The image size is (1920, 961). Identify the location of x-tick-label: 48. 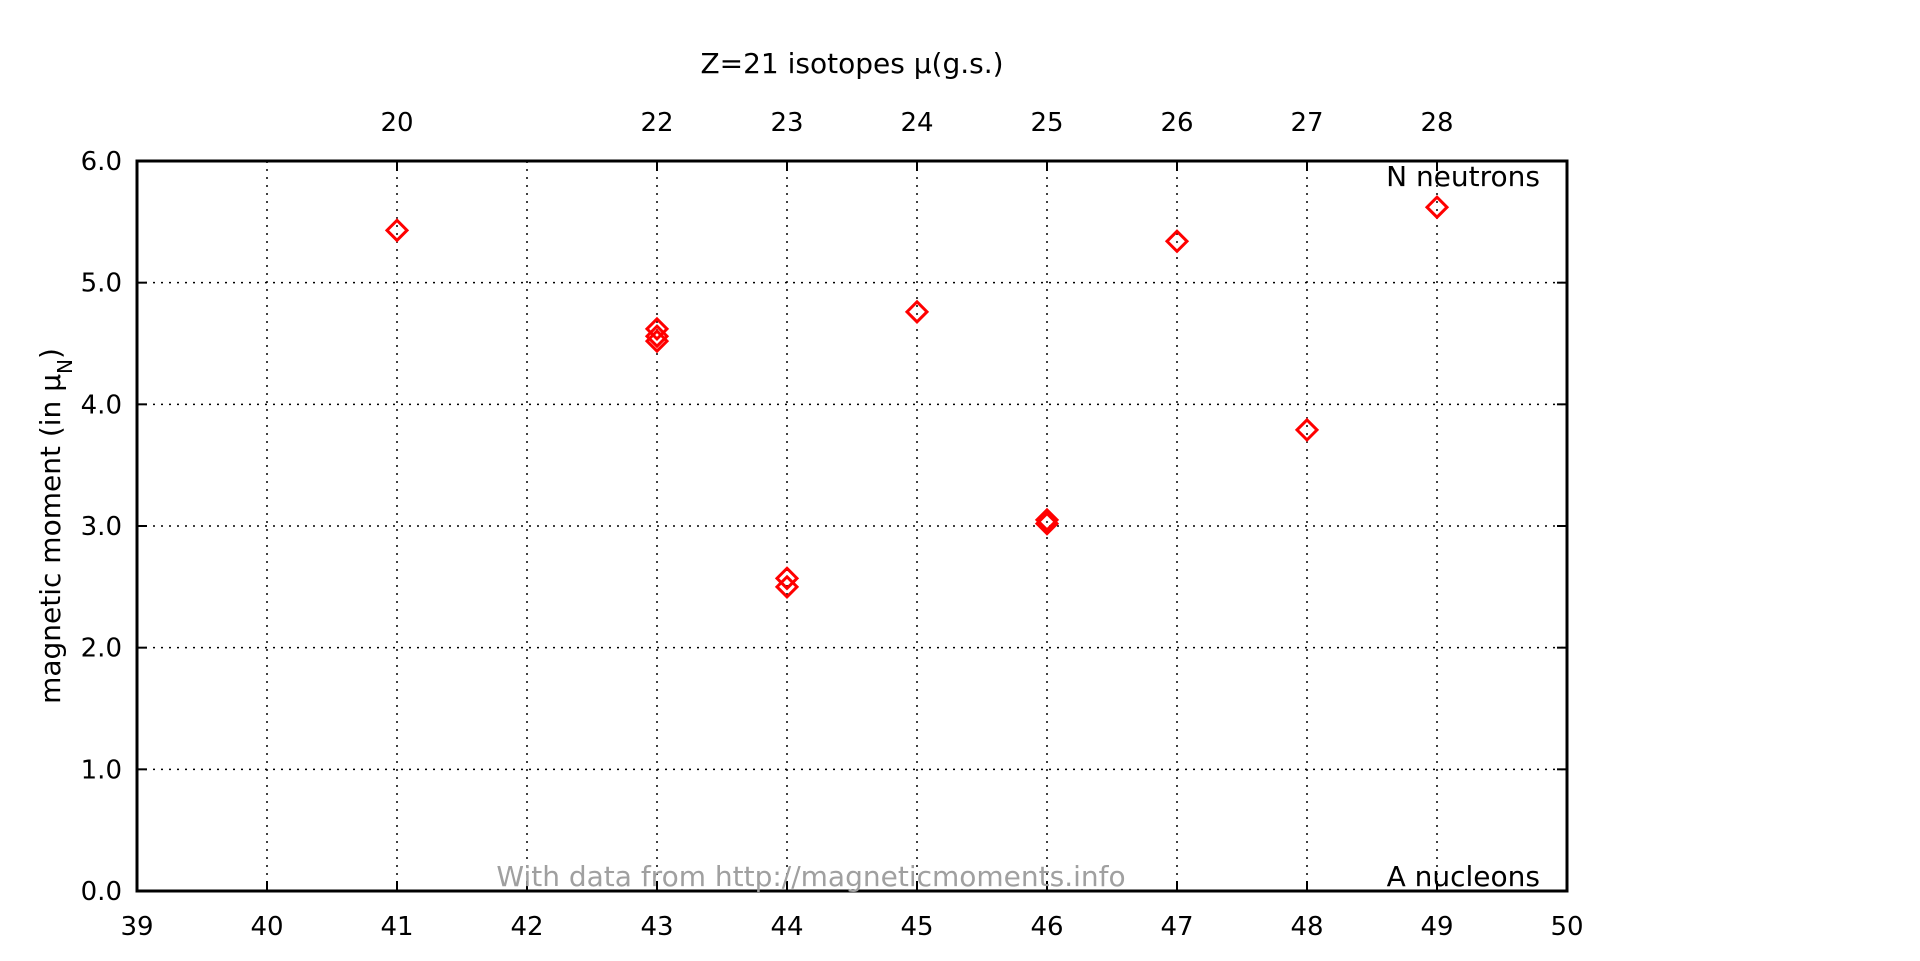
(1306, 927).